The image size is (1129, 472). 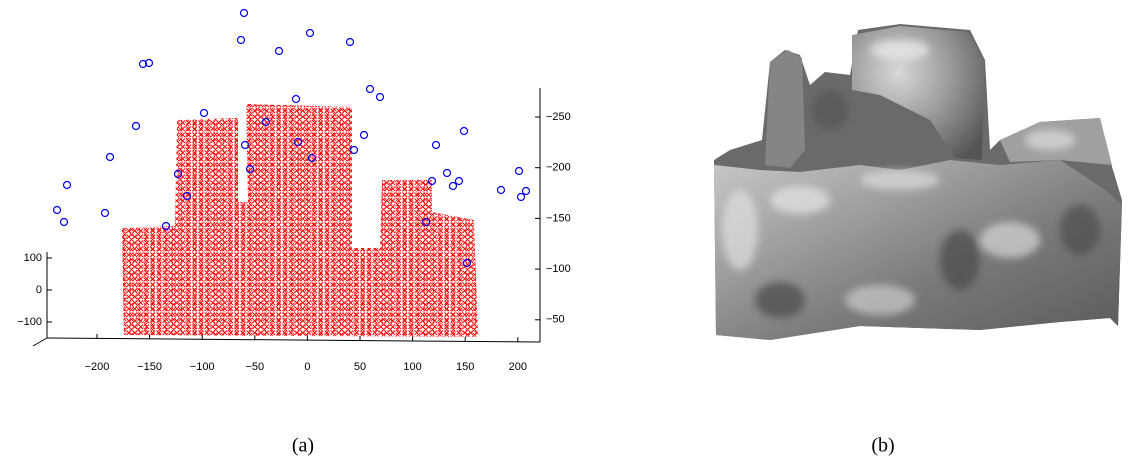 I want to click on z-tick-label: −250, so click(x=558, y=117).